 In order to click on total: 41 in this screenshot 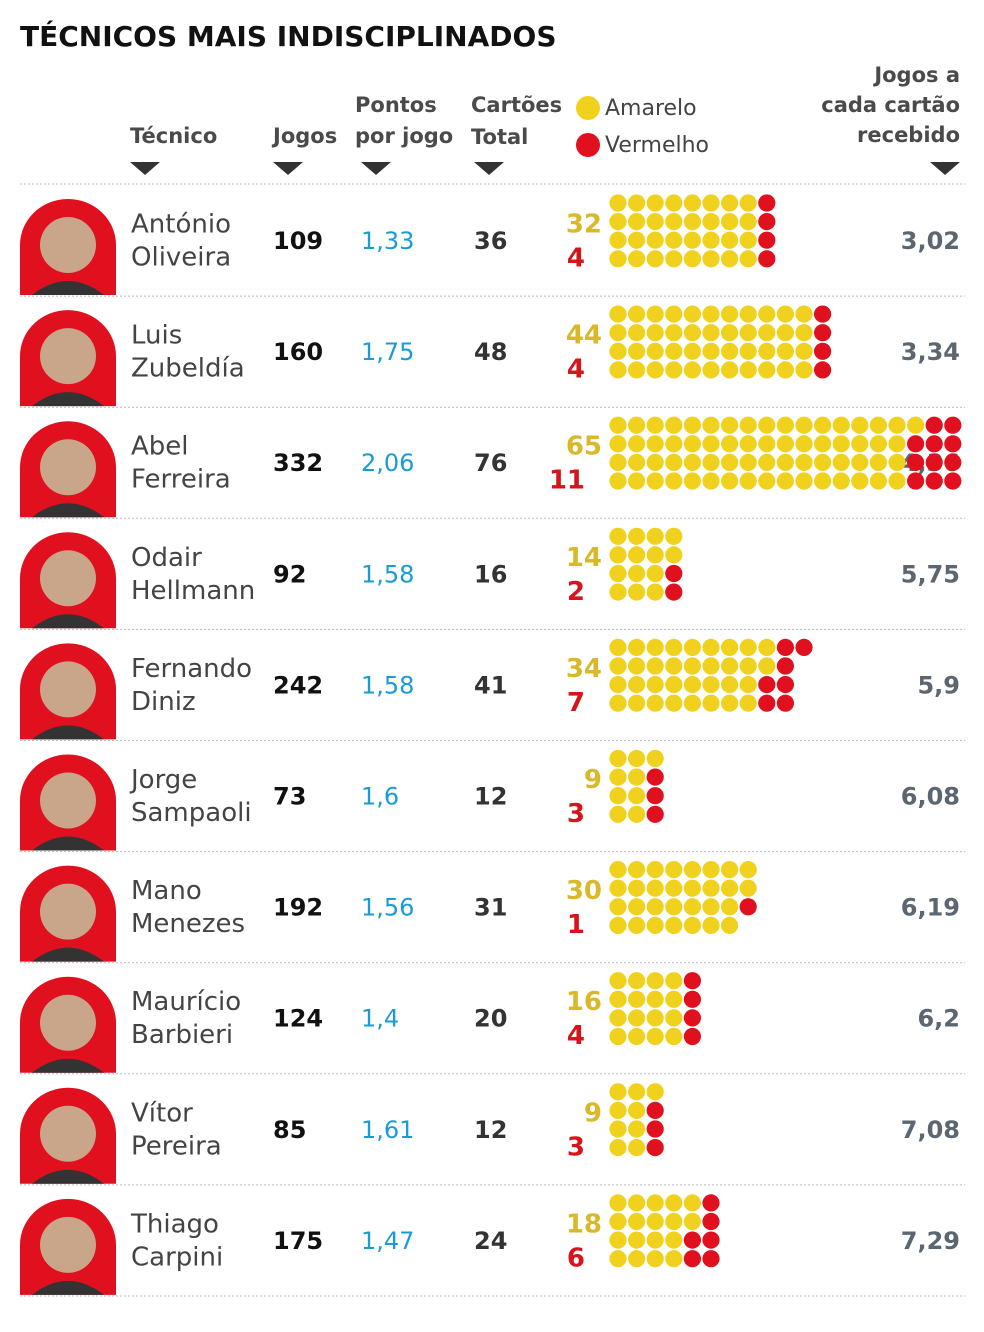, I will do `click(490, 685)`.